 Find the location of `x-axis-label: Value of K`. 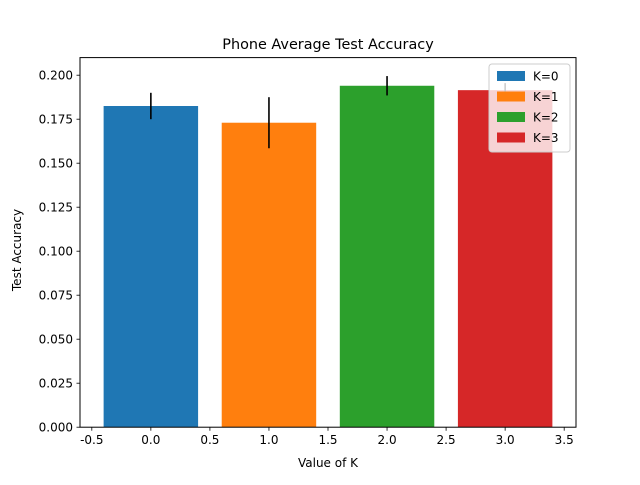

x-axis-label: Value of K is located at coordinates (328, 463).